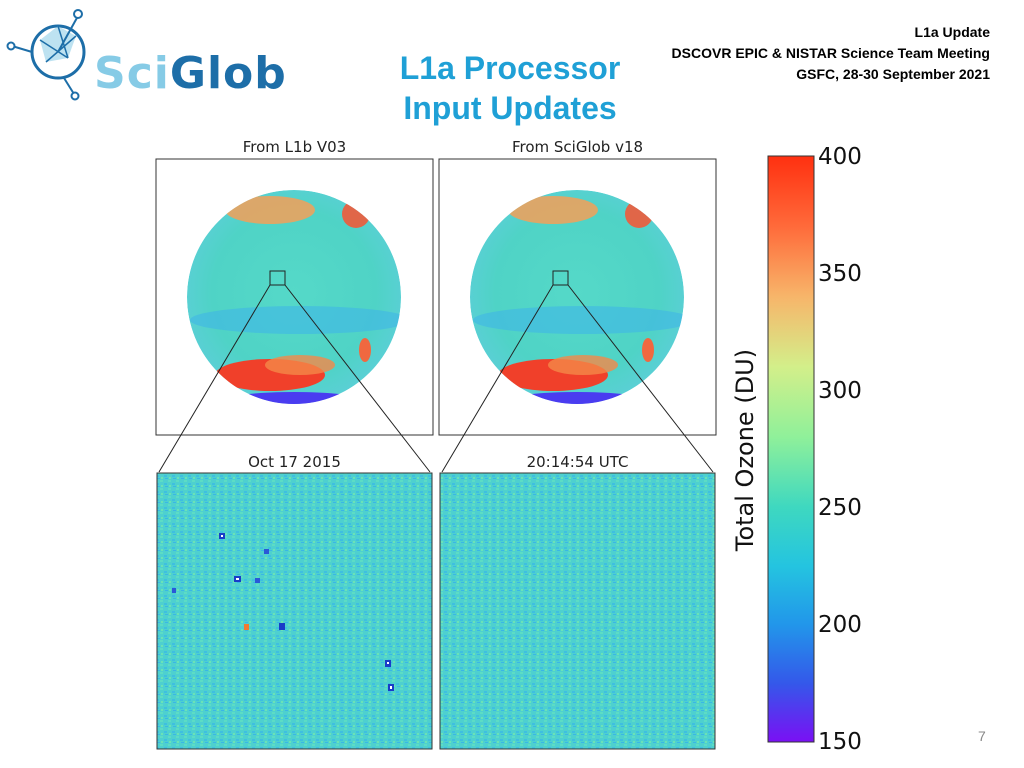 This screenshot has height=768, width=1024. I want to click on zoom-panel-right, so click(577, 611).